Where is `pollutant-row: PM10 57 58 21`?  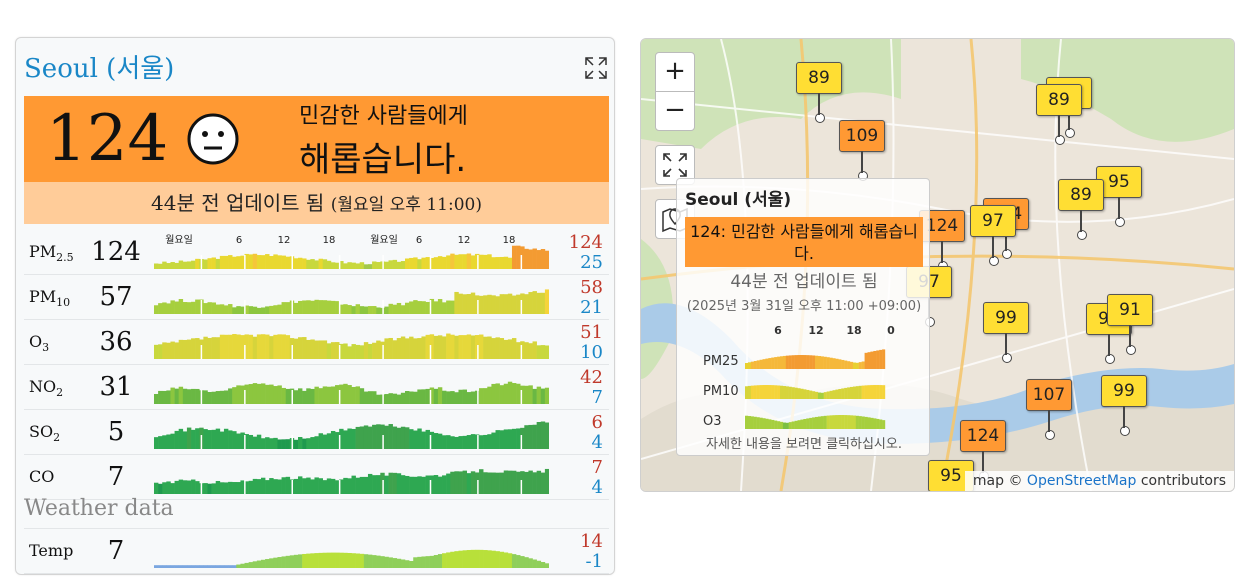 pollutant-row: PM10 57 58 21 is located at coordinates (316, 297).